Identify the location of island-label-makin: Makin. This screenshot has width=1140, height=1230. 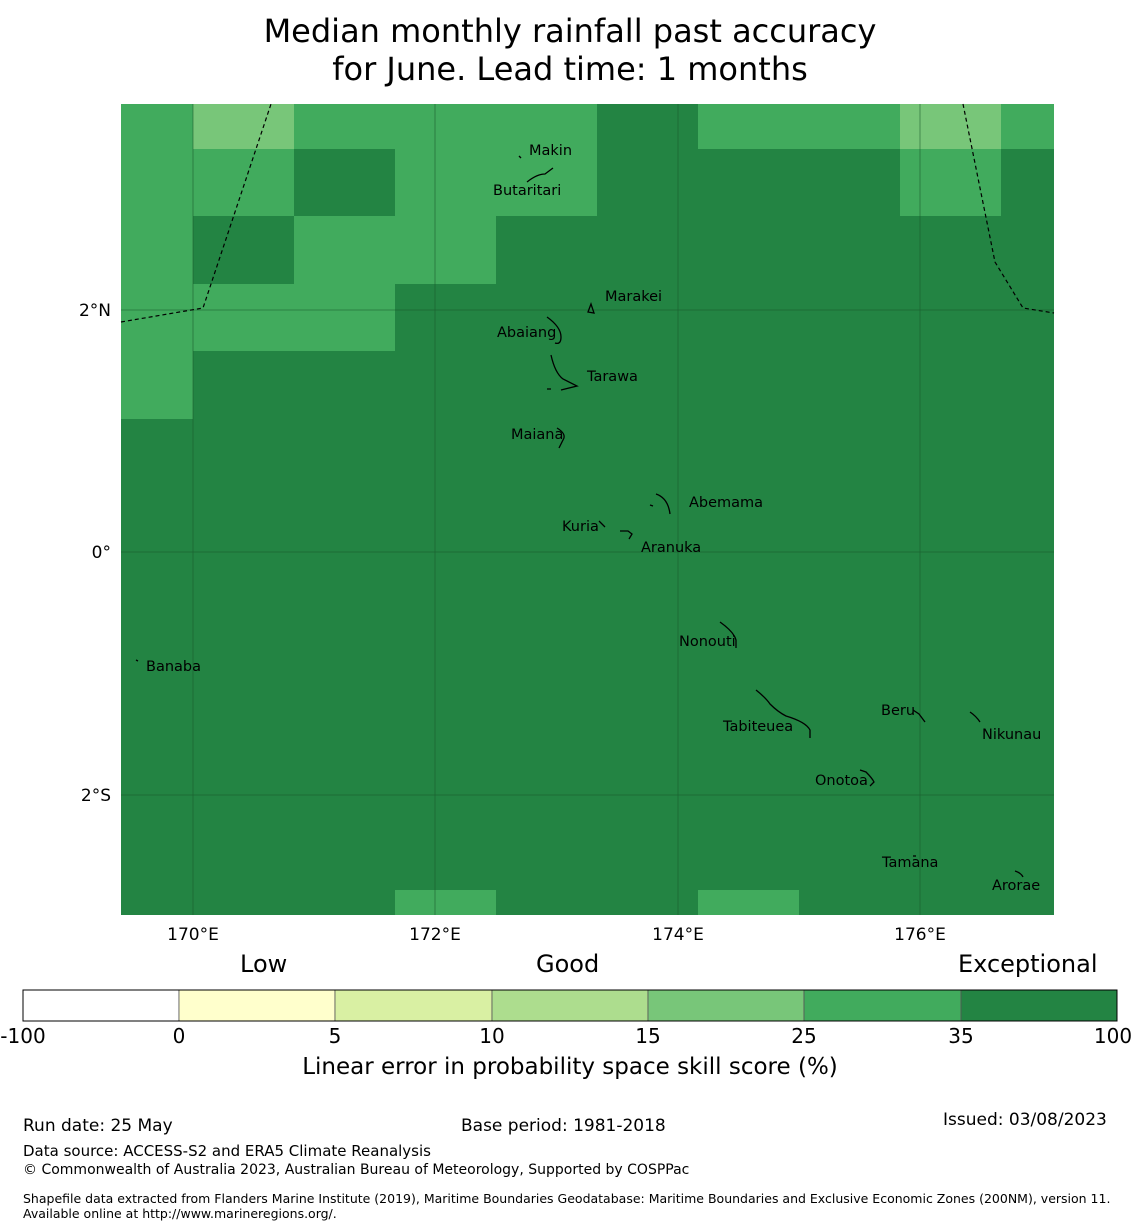
(550, 151).